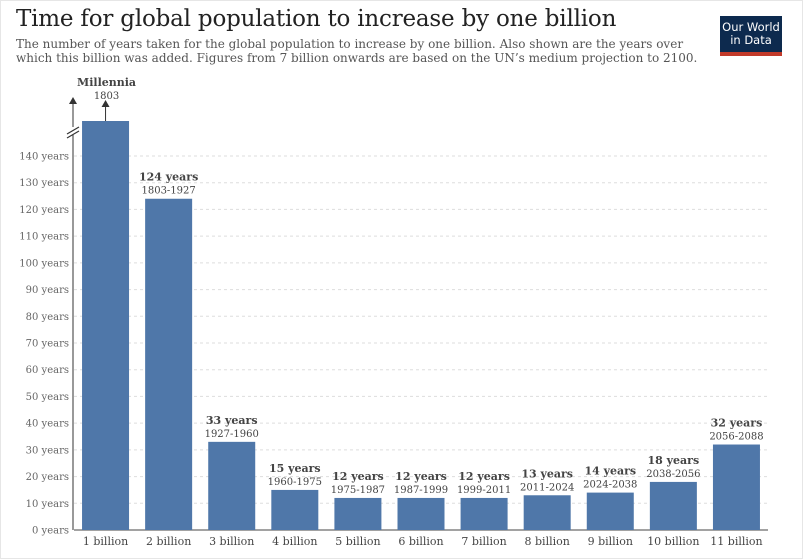  Describe the element at coordinates (47, 477) in the screenshot. I see `y-tick-label: 20 years` at that location.